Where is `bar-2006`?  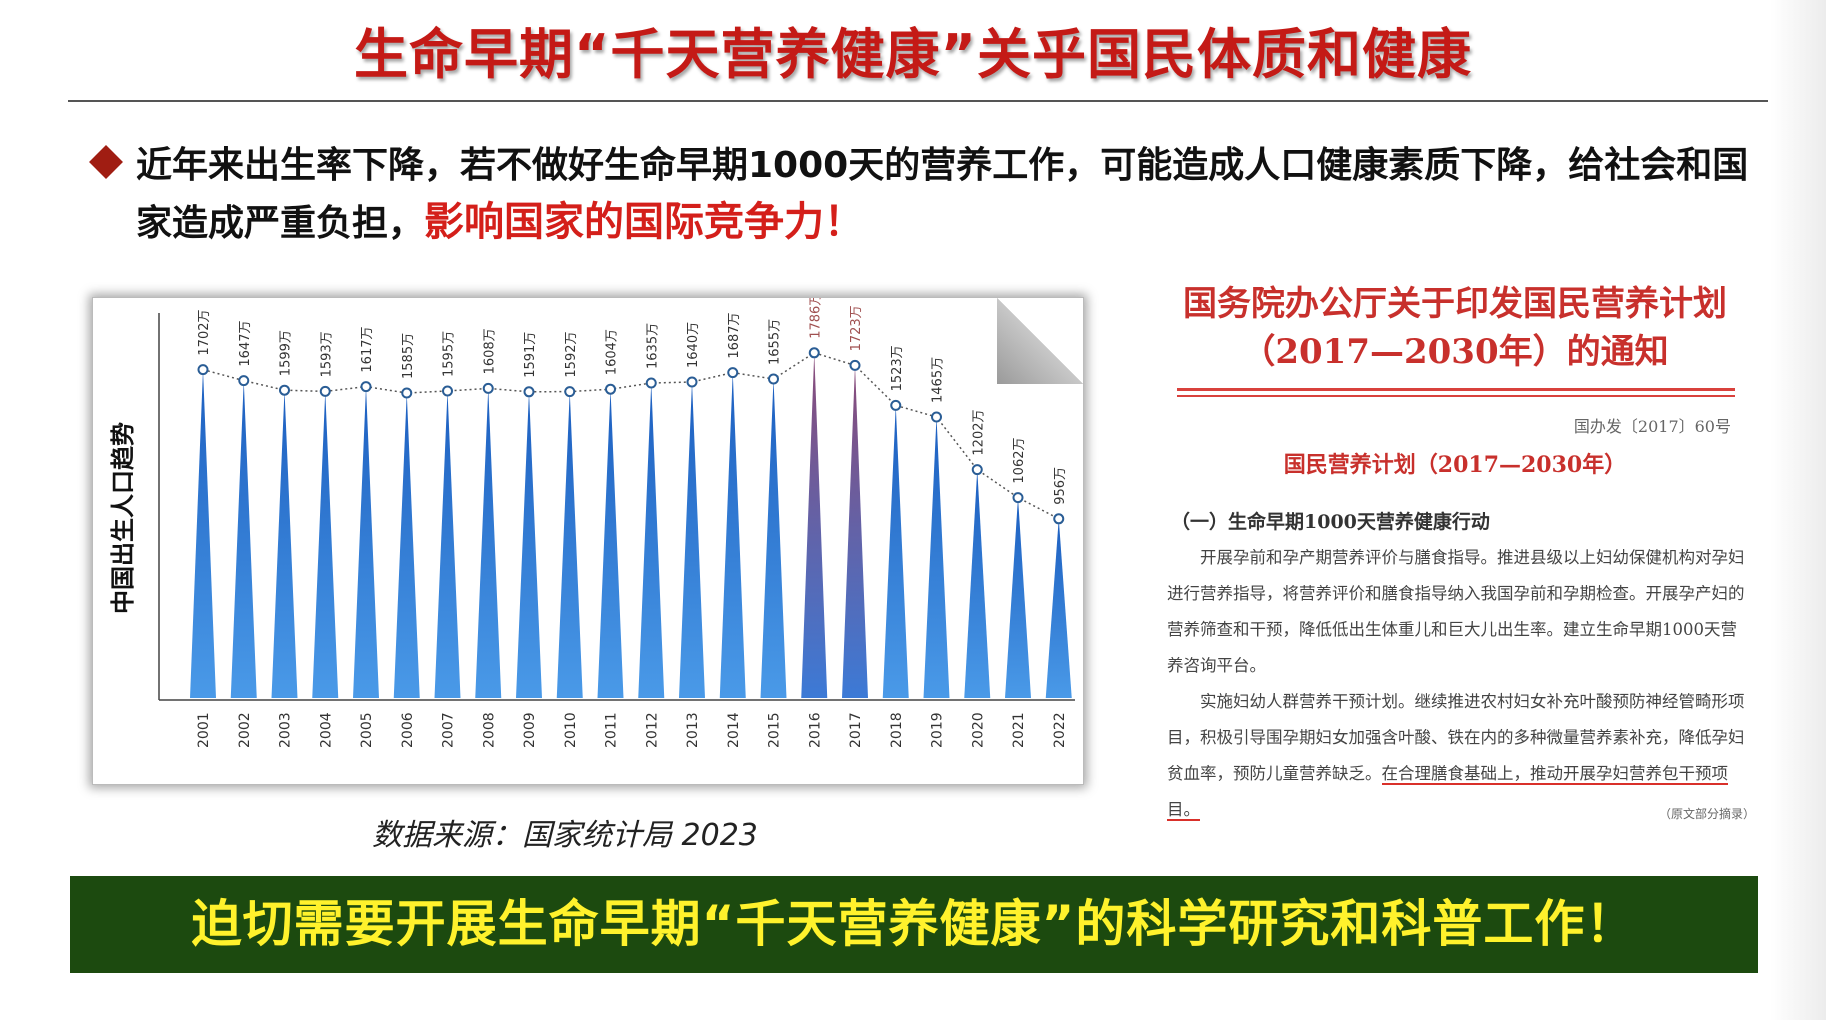 bar-2006 is located at coordinates (406, 545).